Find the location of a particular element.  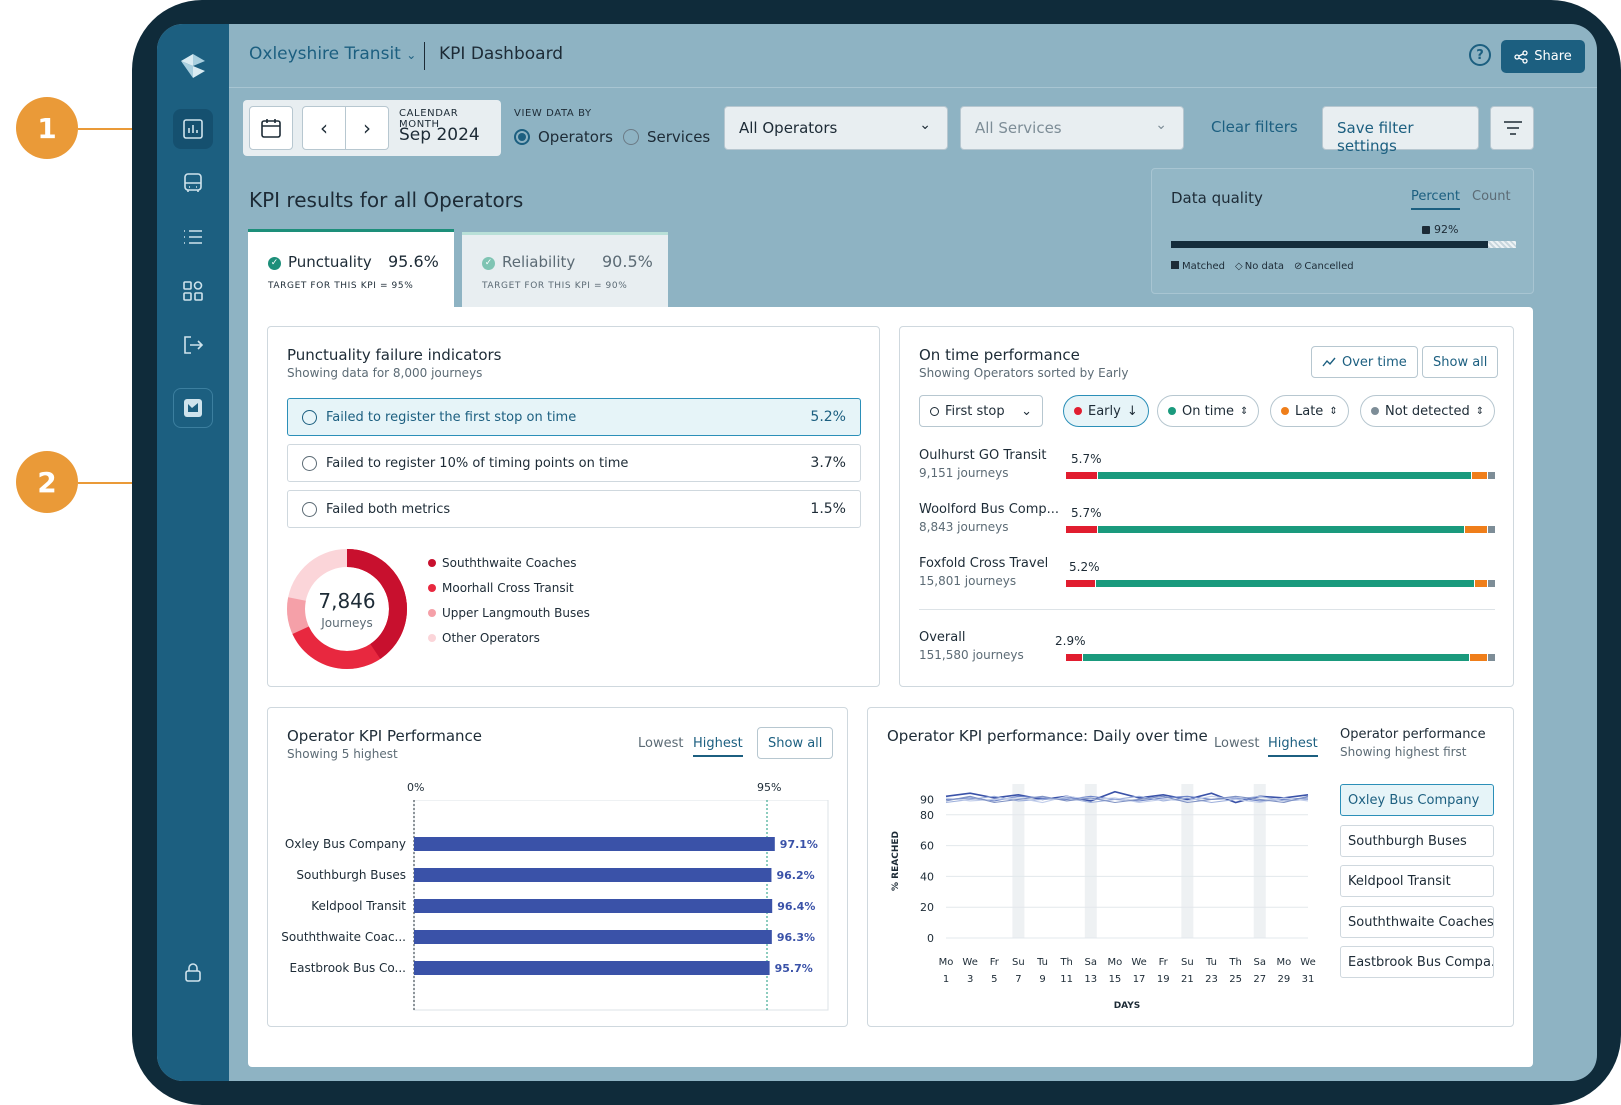

sidebar is located at coordinates (193, 552).